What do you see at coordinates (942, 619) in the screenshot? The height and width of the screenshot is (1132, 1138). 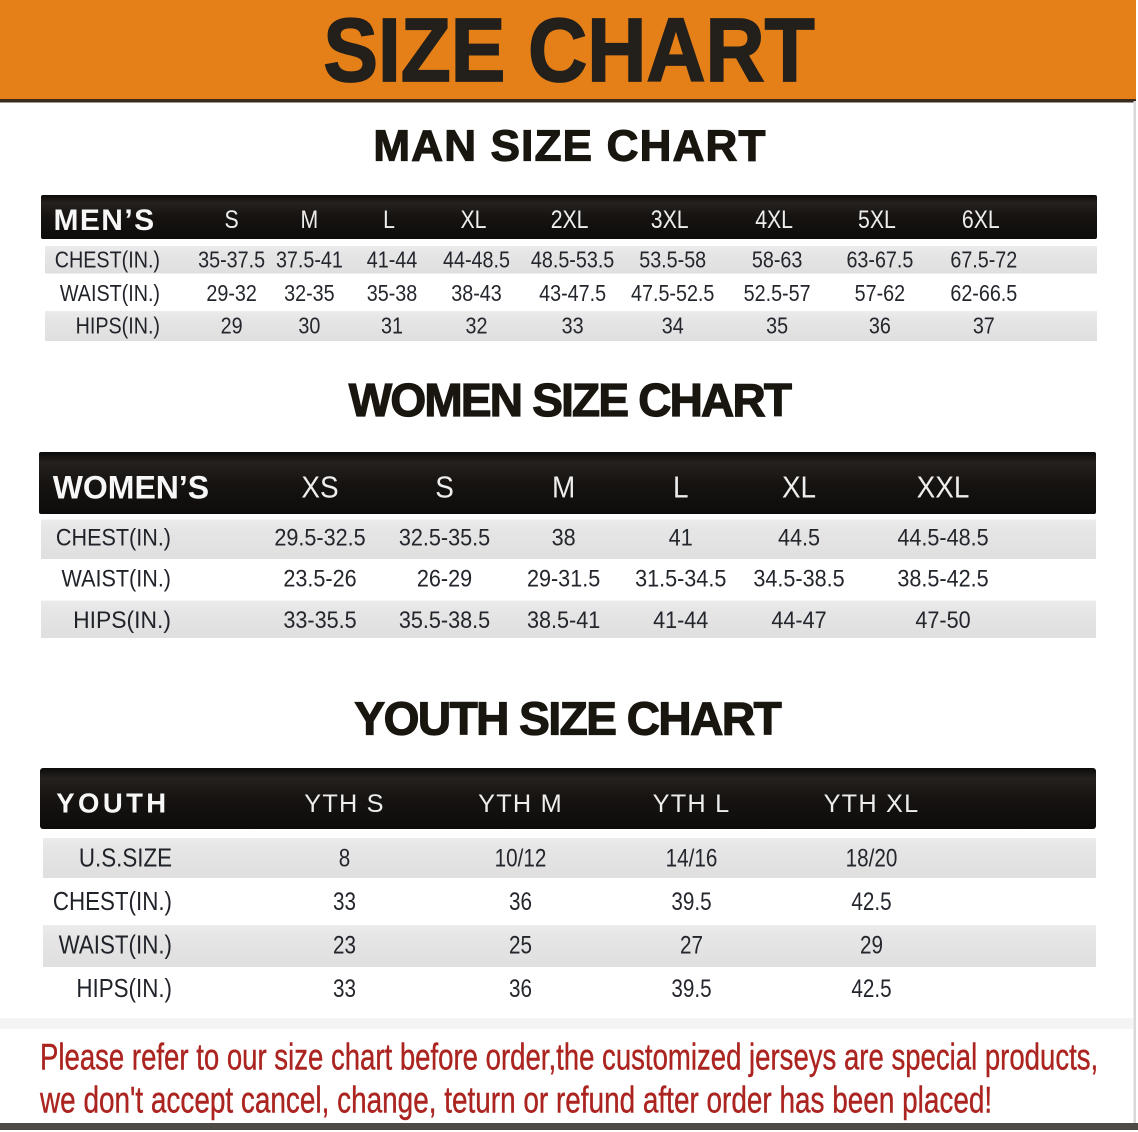 I see `svg-text: 47-50` at bounding box center [942, 619].